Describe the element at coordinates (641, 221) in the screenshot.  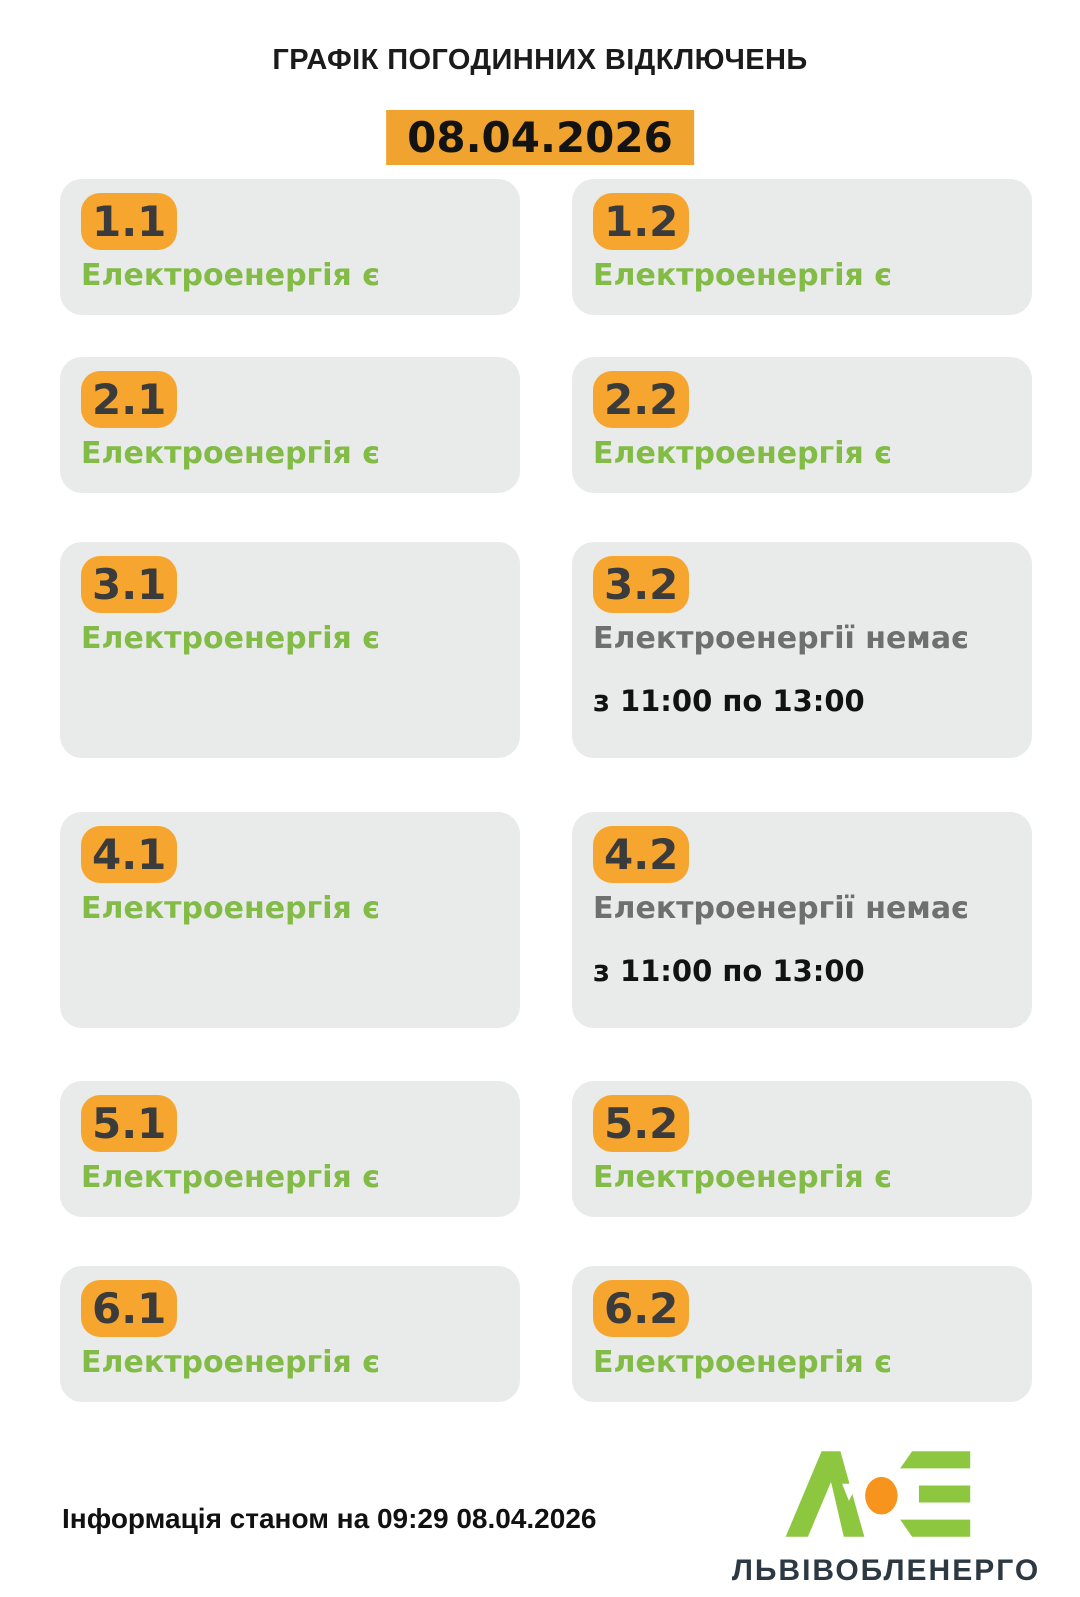
I see `group-badge: 1.2` at that location.